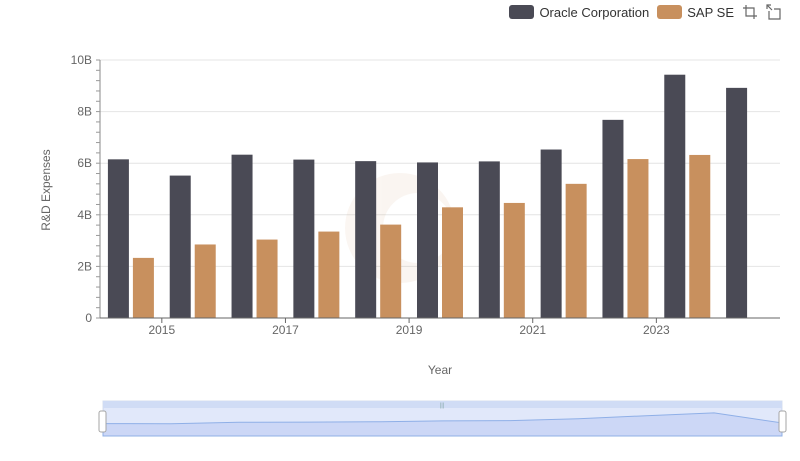 This screenshot has height=461, width=800. What do you see at coordinates (522, 12) in the screenshot?
I see `legend-swatch-oracle` at bounding box center [522, 12].